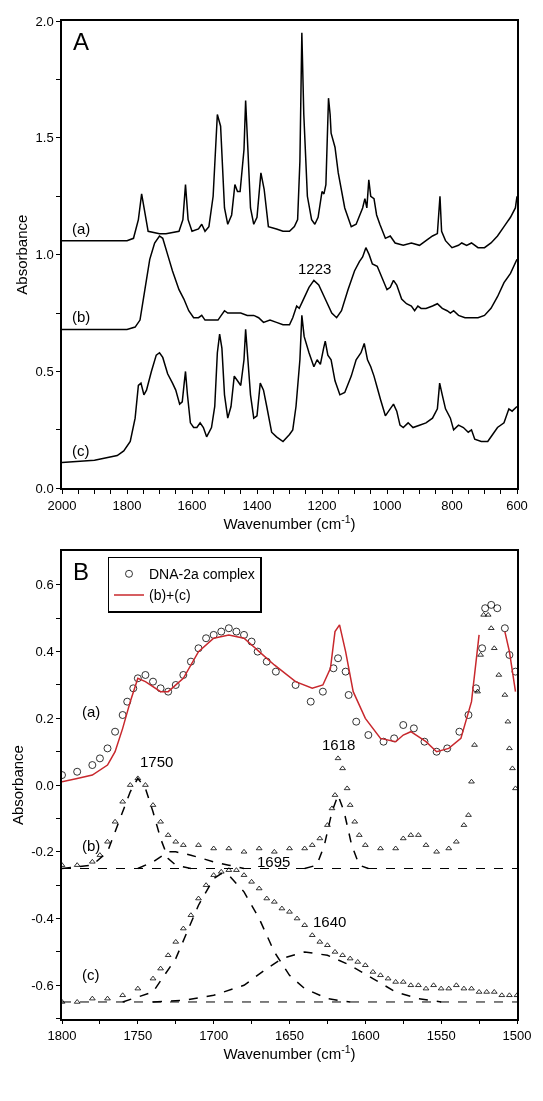 The image size is (543, 1101). I want to click on y-tick-label: -0.6, so click(42, 985).